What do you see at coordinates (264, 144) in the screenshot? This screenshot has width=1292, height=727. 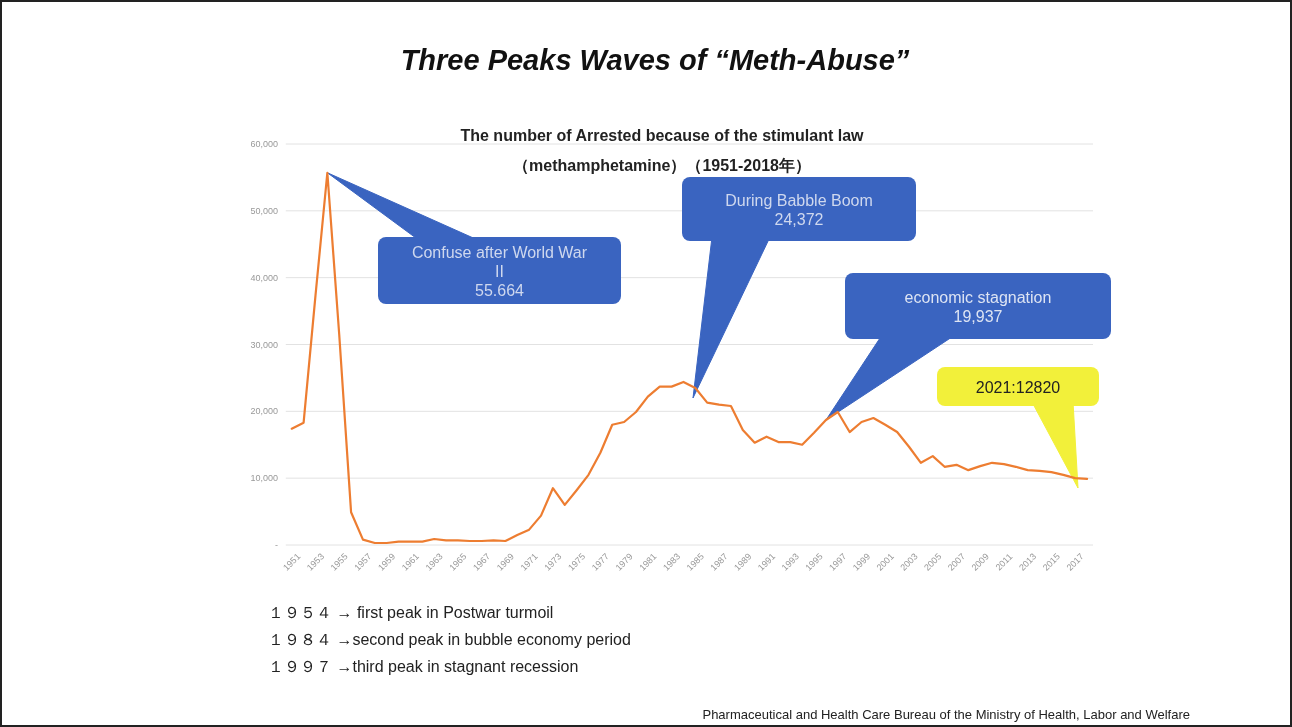 I see `y-tick-label: 60,000` at bounding box center [264, 144].